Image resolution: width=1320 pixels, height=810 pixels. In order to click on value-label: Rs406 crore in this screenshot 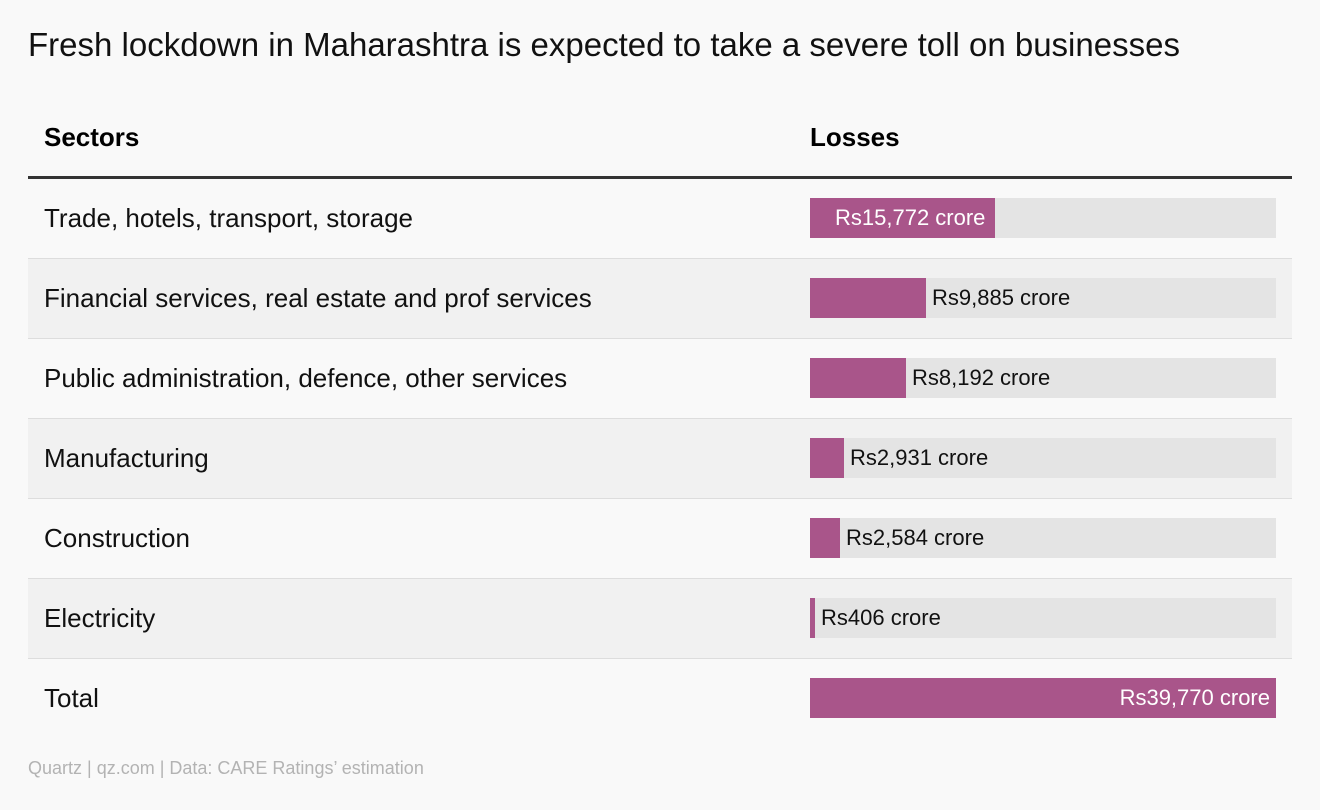, I will do `click(881, 617)`.